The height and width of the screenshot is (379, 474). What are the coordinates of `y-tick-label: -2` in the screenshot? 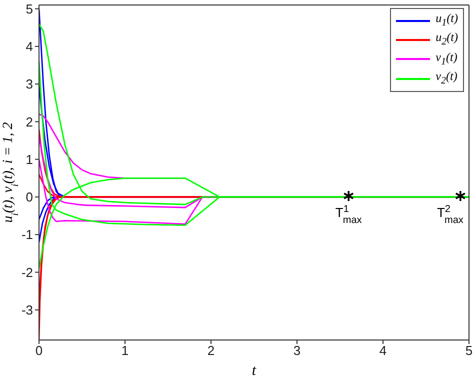 It's located at (27, 272).